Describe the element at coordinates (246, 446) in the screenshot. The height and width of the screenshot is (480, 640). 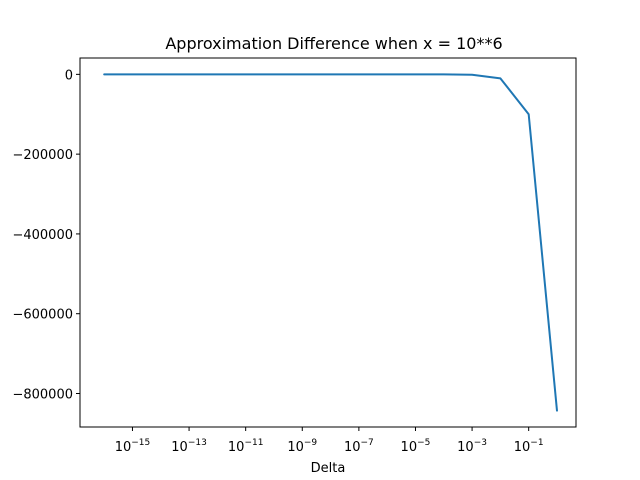
I see `x-tick-label: 10⁻¹¹` at that location.